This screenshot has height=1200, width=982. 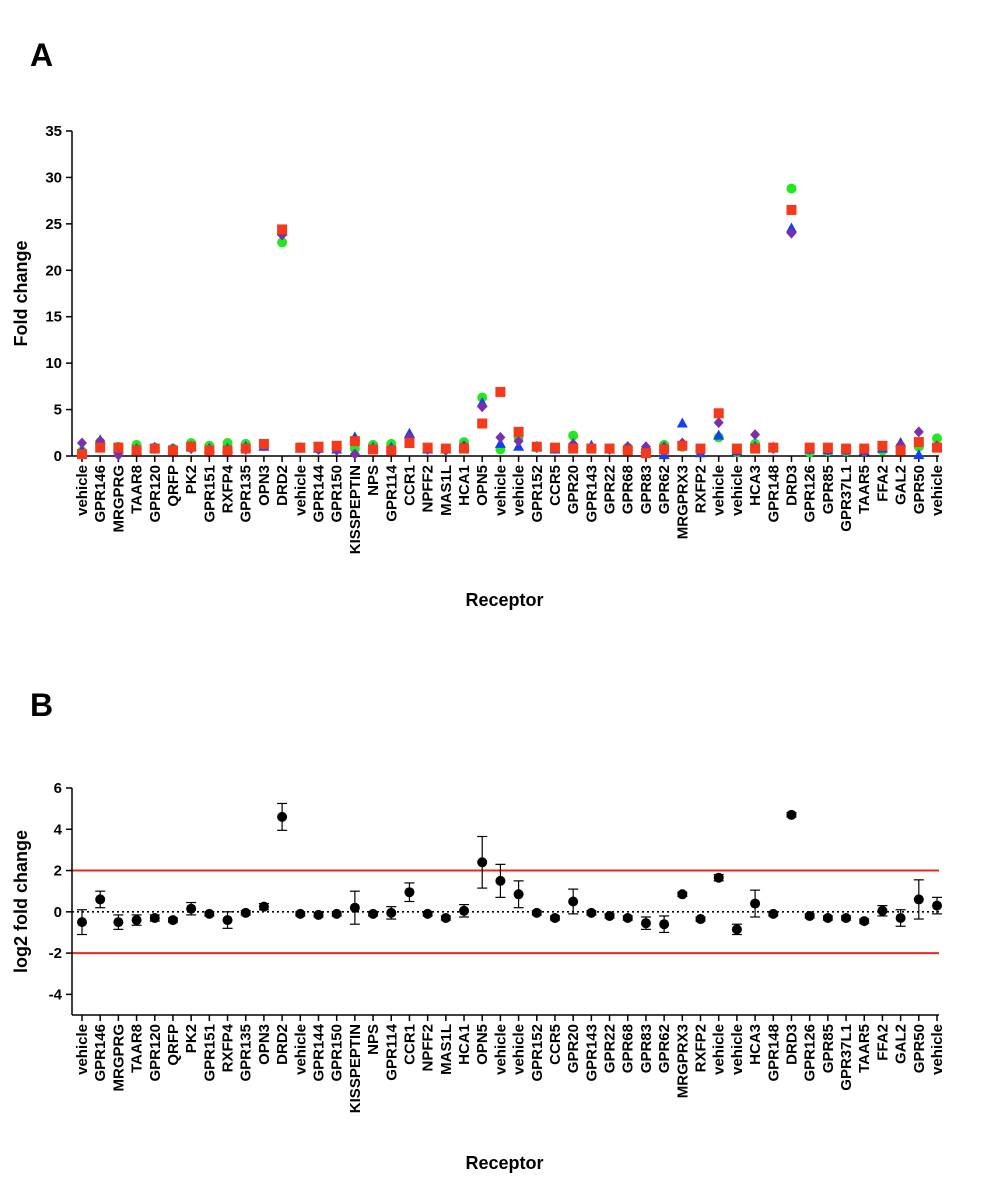 I want to click on x-tick-label: GPR151, so click(x=209, y=1053).